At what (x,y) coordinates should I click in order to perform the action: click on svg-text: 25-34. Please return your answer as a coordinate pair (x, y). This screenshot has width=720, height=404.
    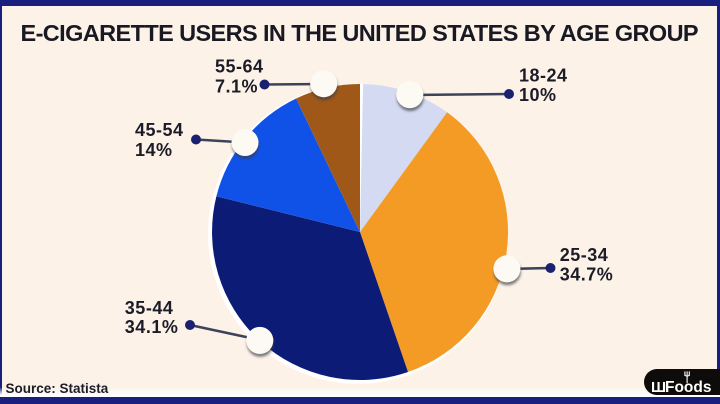
    Looking at the image, I should click on (584, 255).